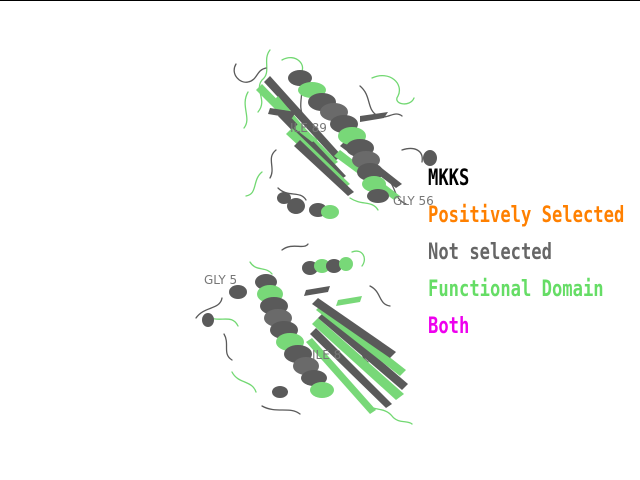 This screenshot has height=480, width=640. What do you see at coordinates (526, 215) in the screenshot?
I see `legend-positively-selected: Positively Selected` at bounding box center [526, 215].